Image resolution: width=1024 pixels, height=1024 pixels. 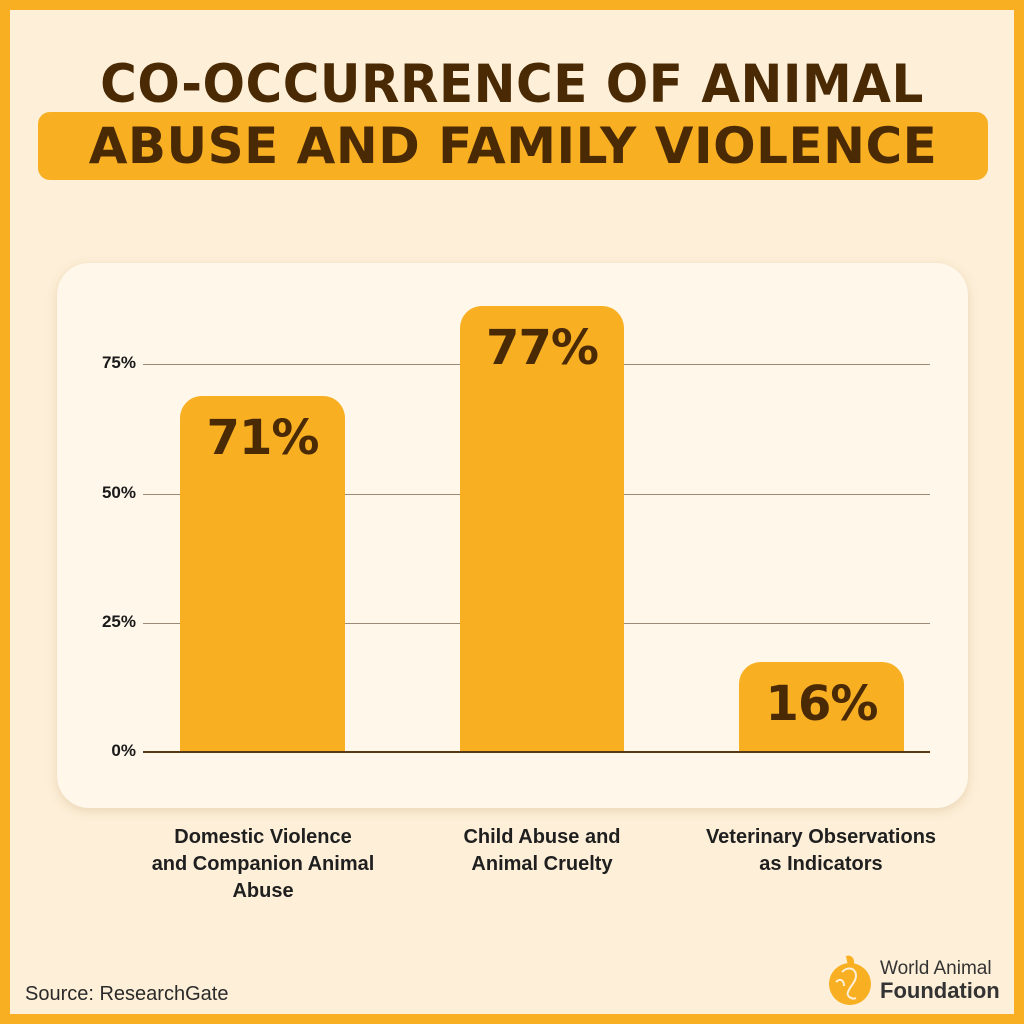 I want to click on x-label-line: and Companion Animal, so click(x=263, y=864).